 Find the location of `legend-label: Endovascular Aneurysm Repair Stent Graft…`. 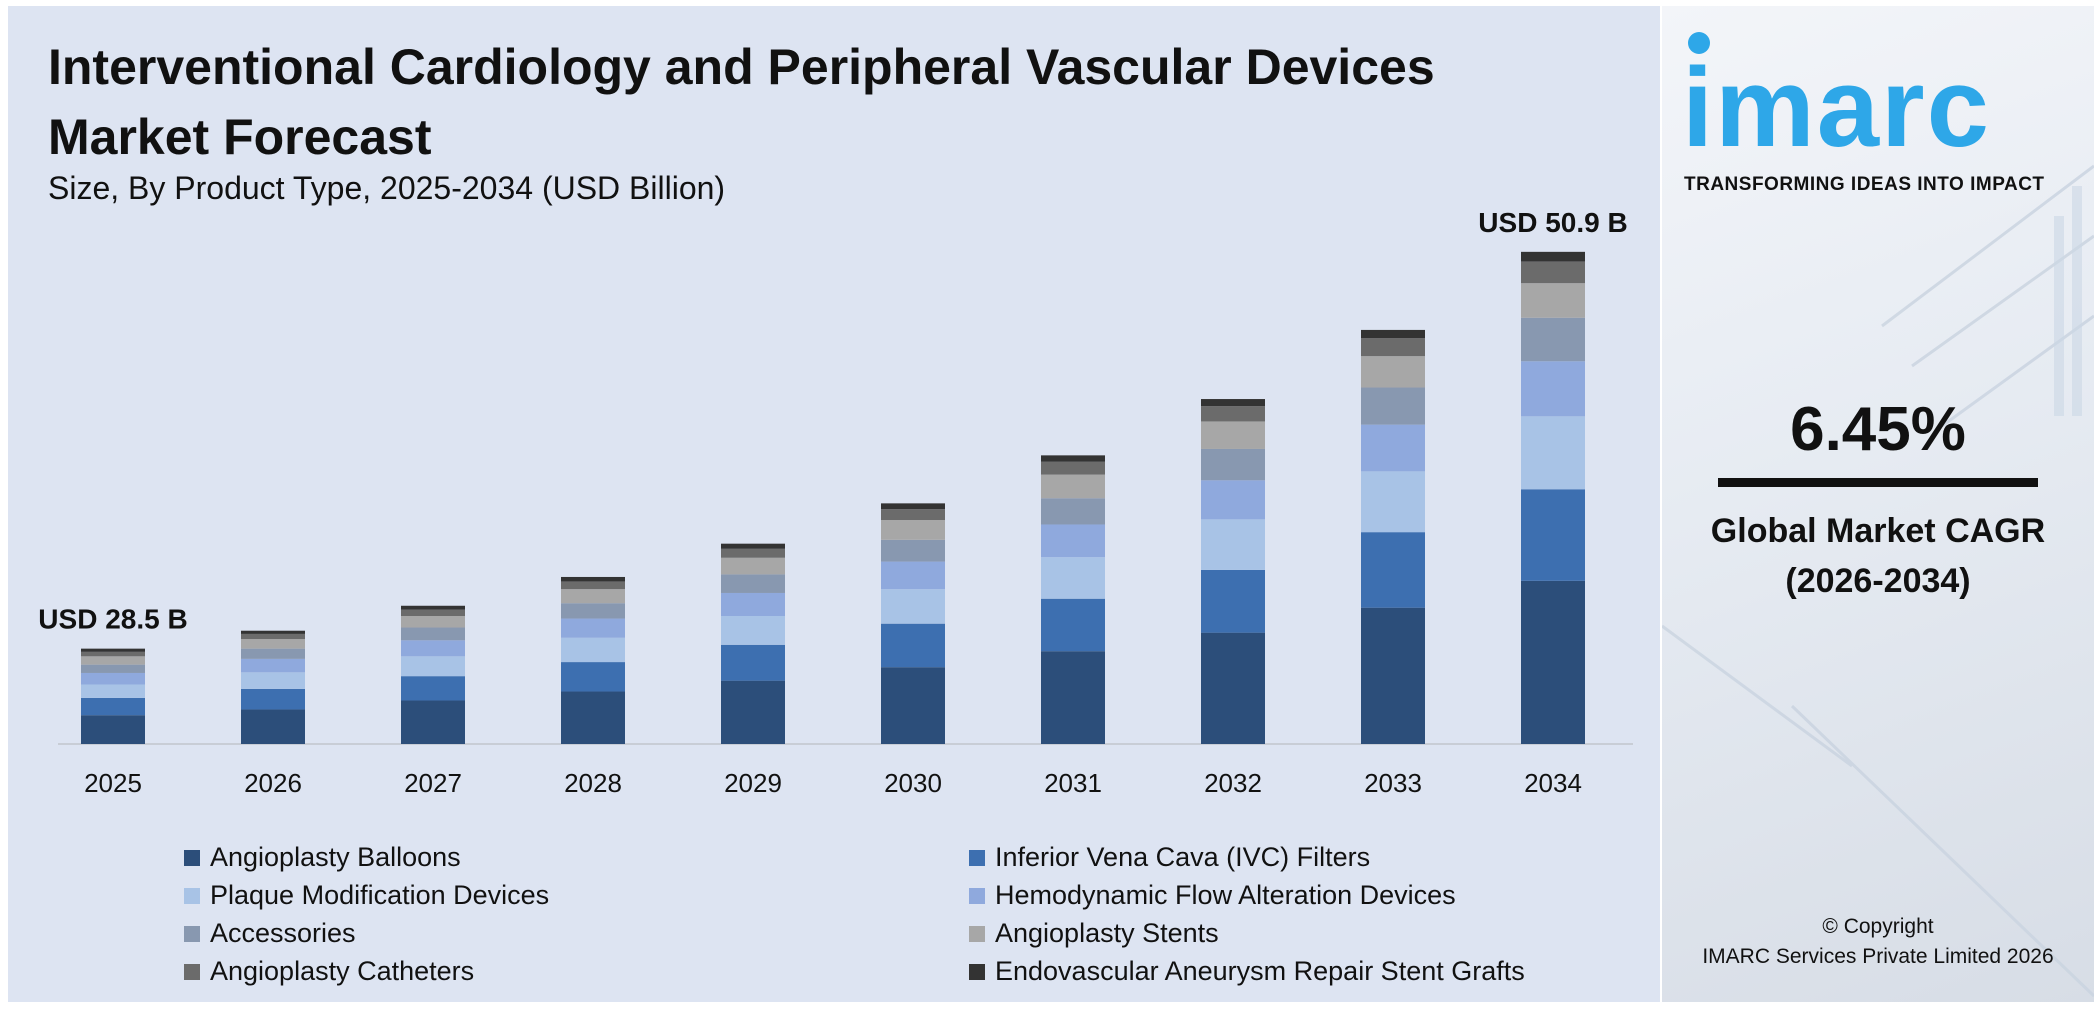

legend-label: Endovascular Aneurysm Repair Stent Graft… is located at coordinates (1260, 971).